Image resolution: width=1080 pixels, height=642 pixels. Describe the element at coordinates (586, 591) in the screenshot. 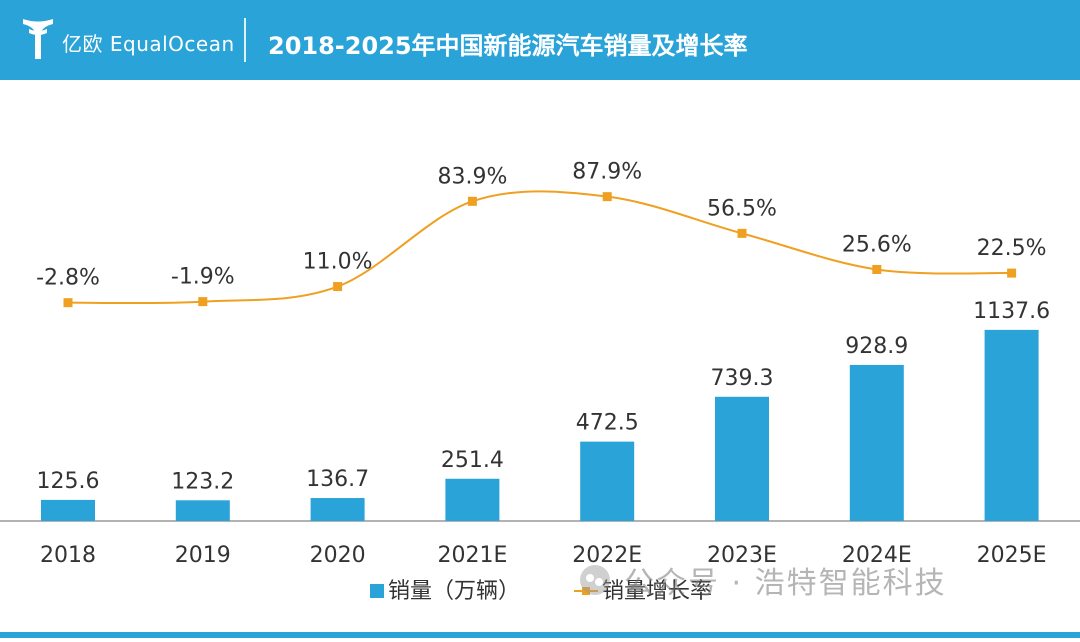

I see `legend-line-marker` at that location.